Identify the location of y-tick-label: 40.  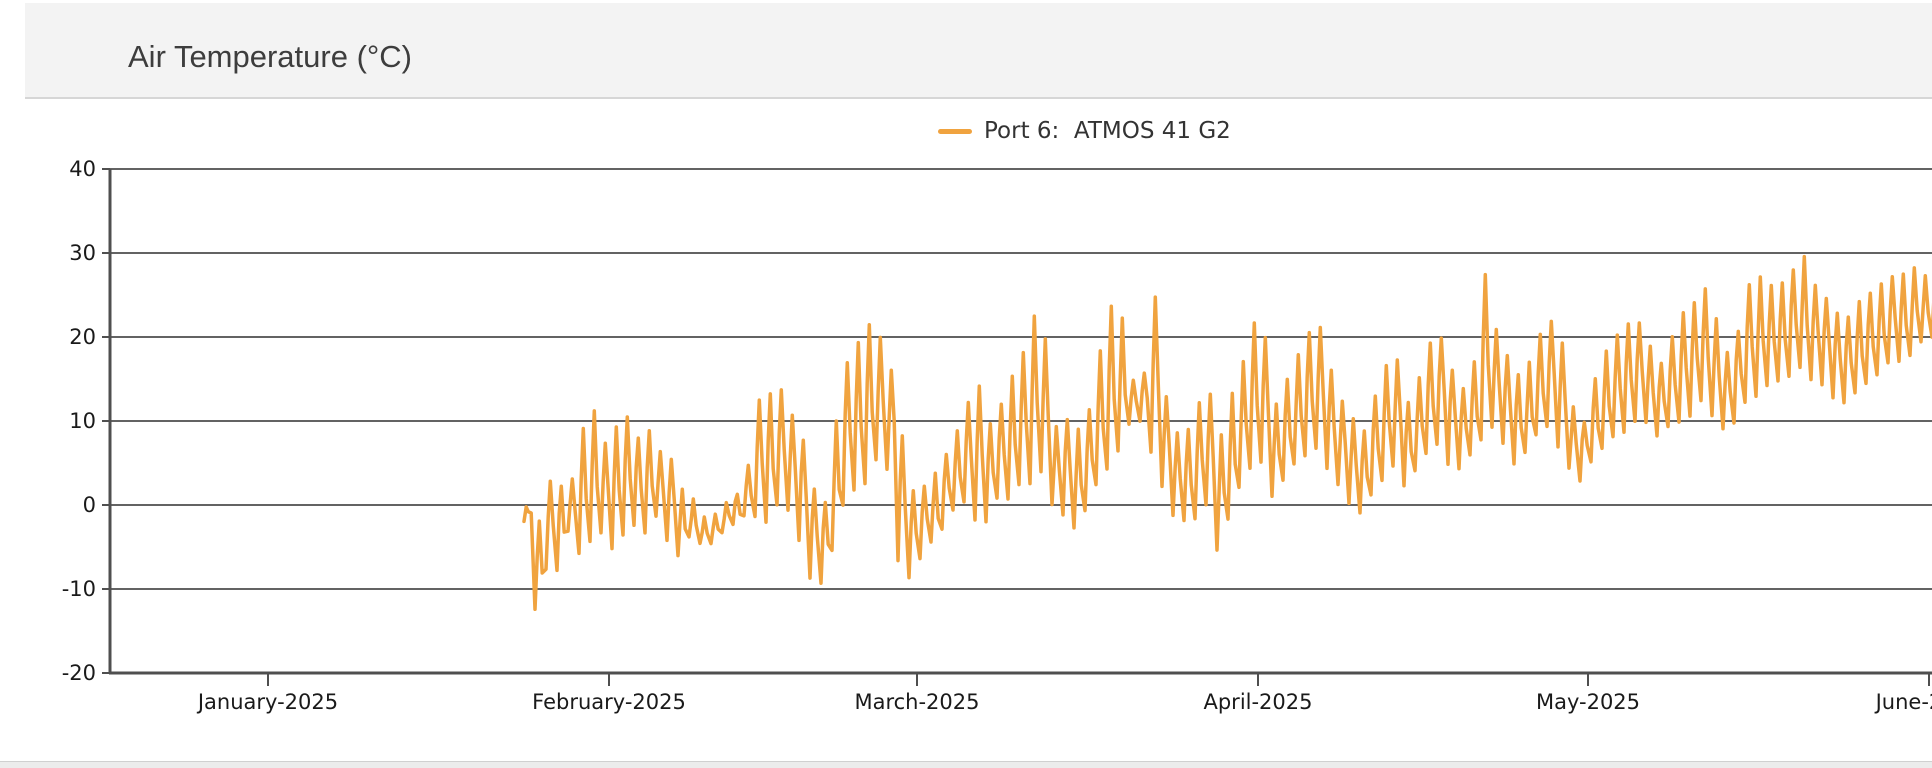
(82, 169).